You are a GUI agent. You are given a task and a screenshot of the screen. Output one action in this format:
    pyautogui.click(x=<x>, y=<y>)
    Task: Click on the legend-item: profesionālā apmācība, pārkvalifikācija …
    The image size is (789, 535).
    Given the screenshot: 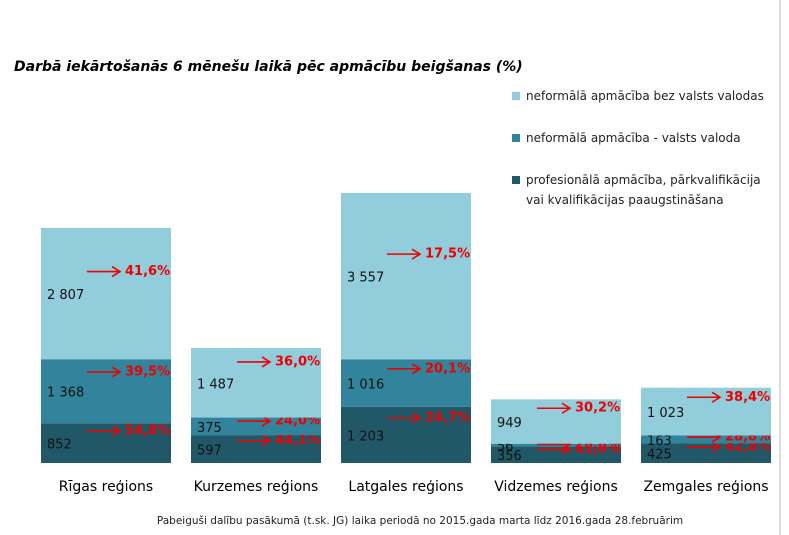 What is the action you would take?
    pyautogui.click(x=647, y=190)
    